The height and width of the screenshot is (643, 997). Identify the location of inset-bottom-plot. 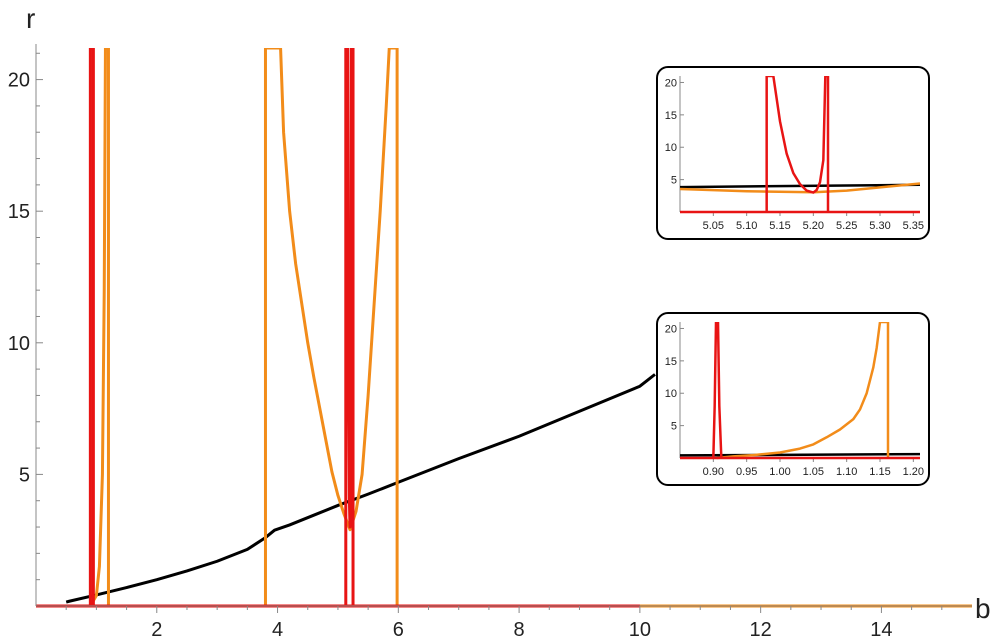
(800, 391).